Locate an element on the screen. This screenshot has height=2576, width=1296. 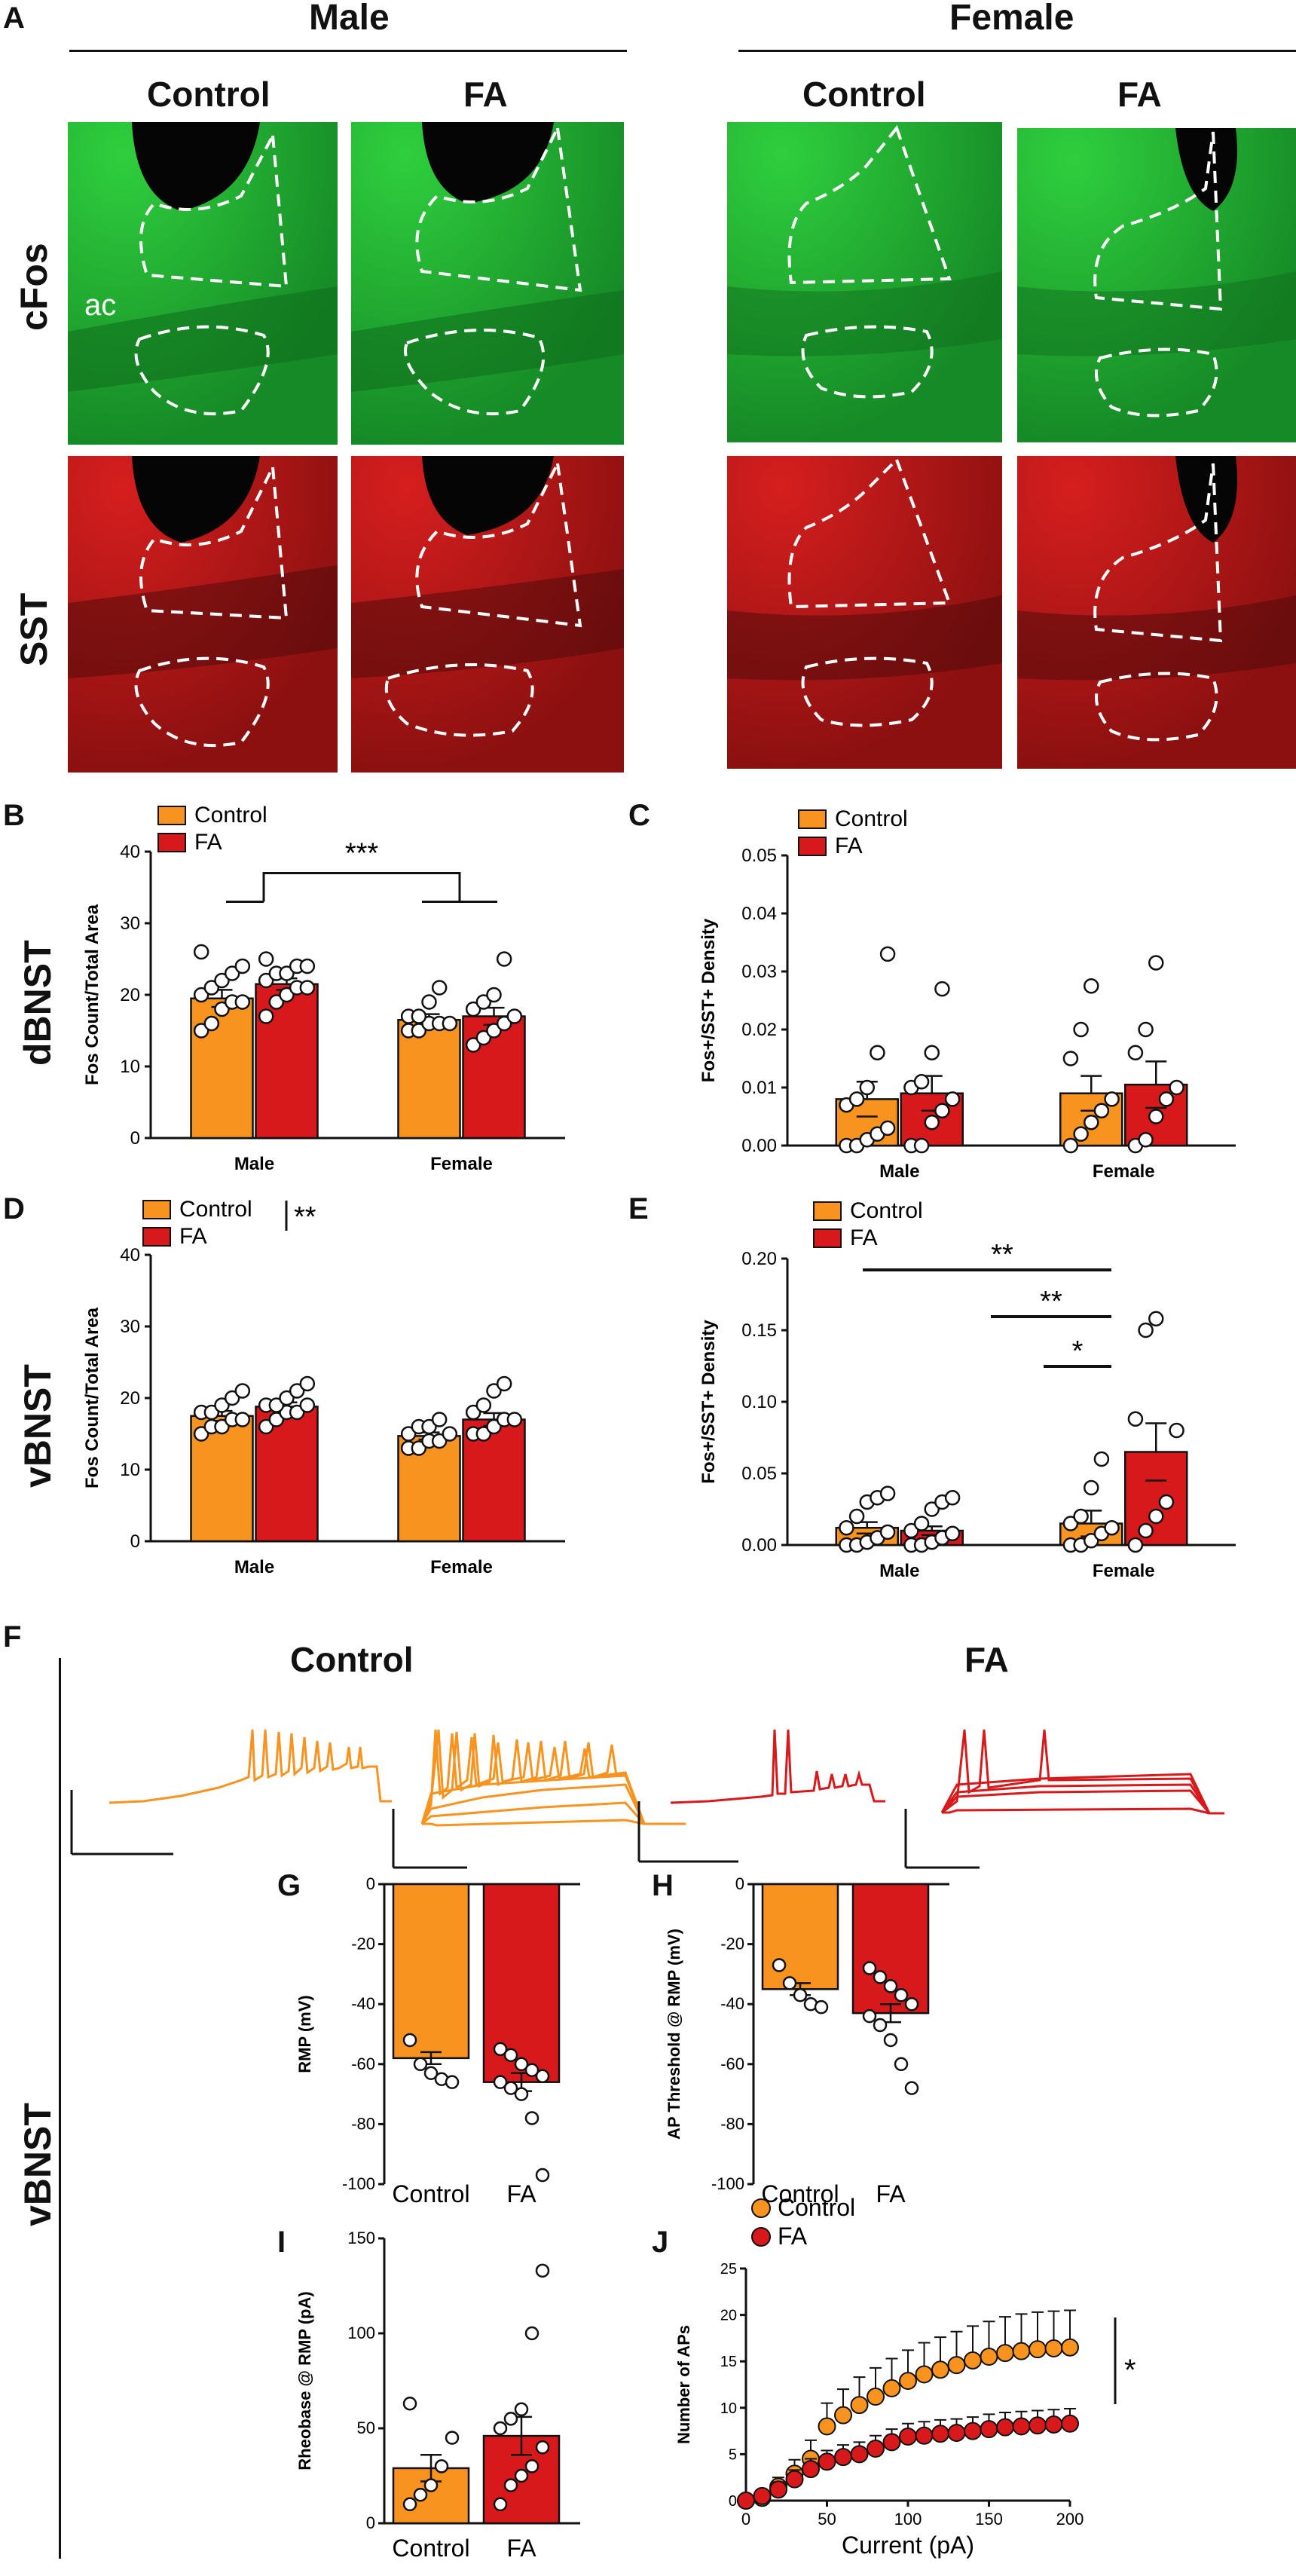
row-label-vbnst: vBNST is located at coordinates (38, 1426).